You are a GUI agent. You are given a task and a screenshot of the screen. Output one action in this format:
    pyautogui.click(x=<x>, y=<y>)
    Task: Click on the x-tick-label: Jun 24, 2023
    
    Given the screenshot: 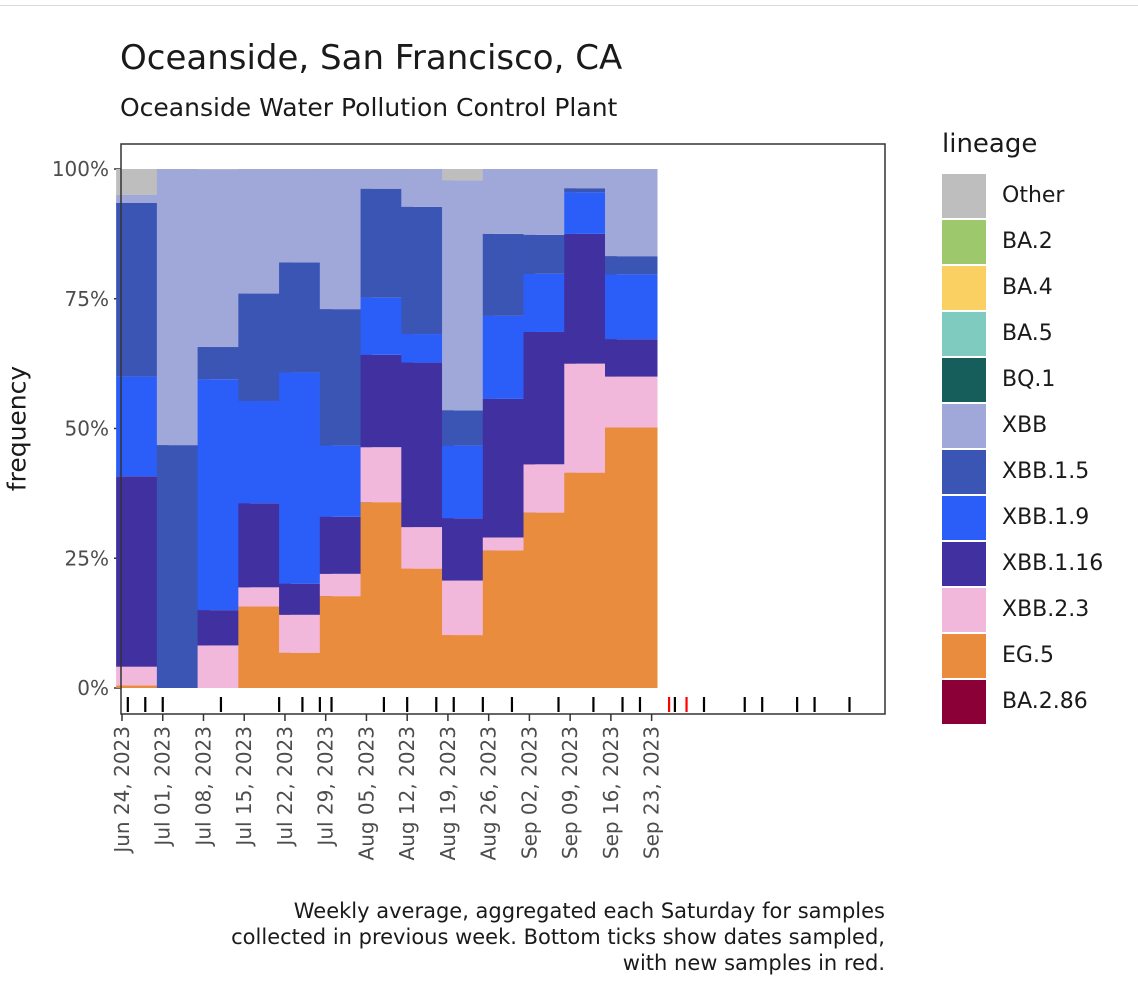 What is the action you would take?
    pyautogui.click(x=122, y=790)
    